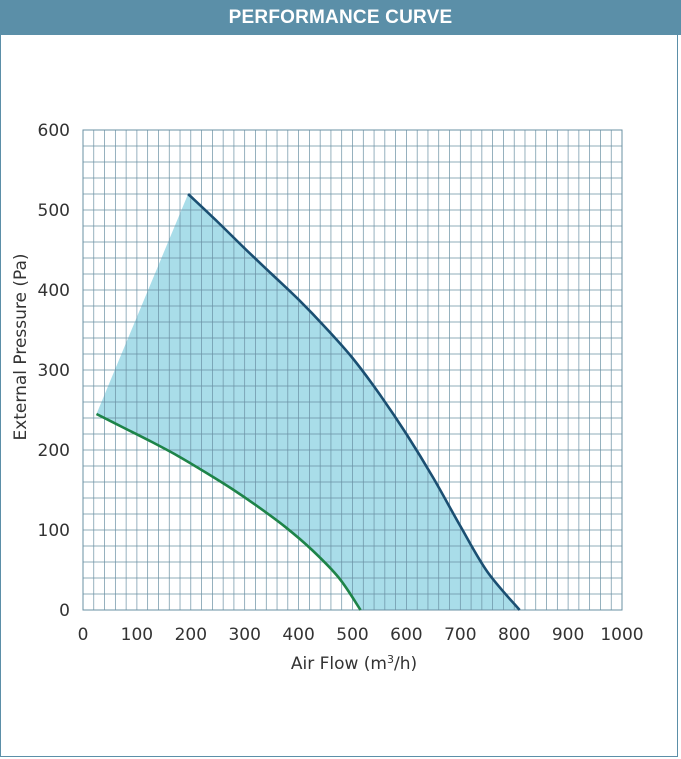 The image size is (681, 759). Describe the element at coordinates (54, 531) in the screenshot. I see `y-tick-label: 100` at that location.